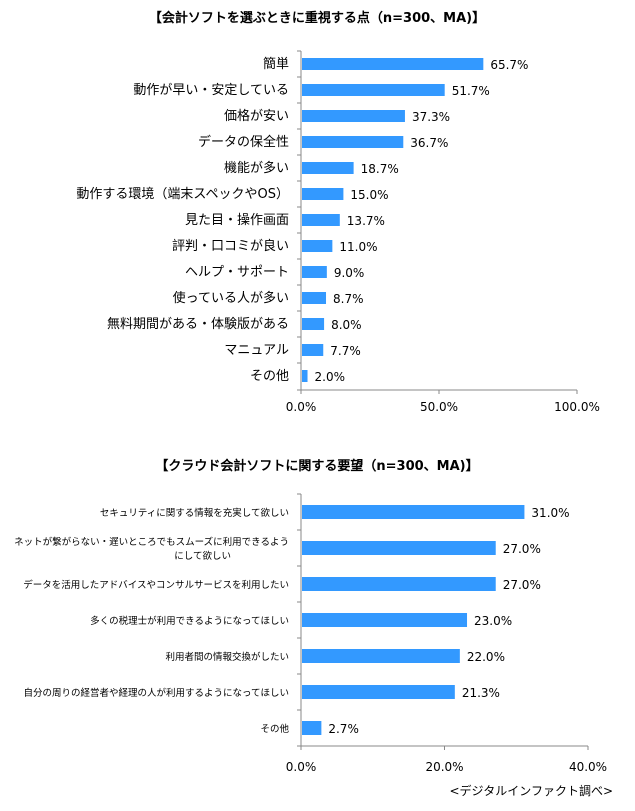  Describe the element at coordinates (577, 407) in the screenshot. I see `x-tick-label: 100.0%` at that location.